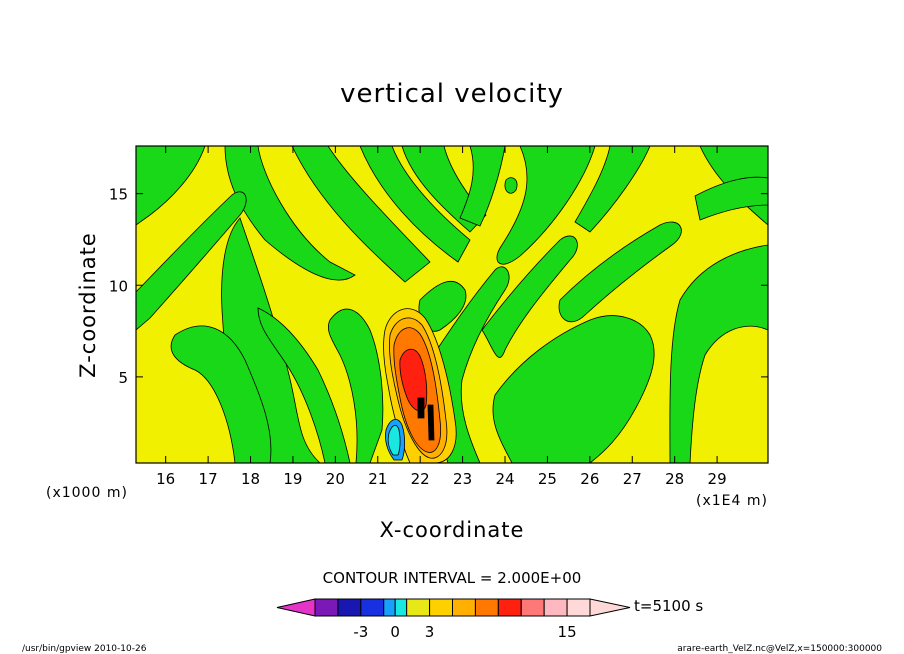 The height and width of the screenshot is (654, 904). What do you see at coordinates (589, 479) in the screenshot?
I see `x-tick-label: 26` at bounding box center [589, 479].